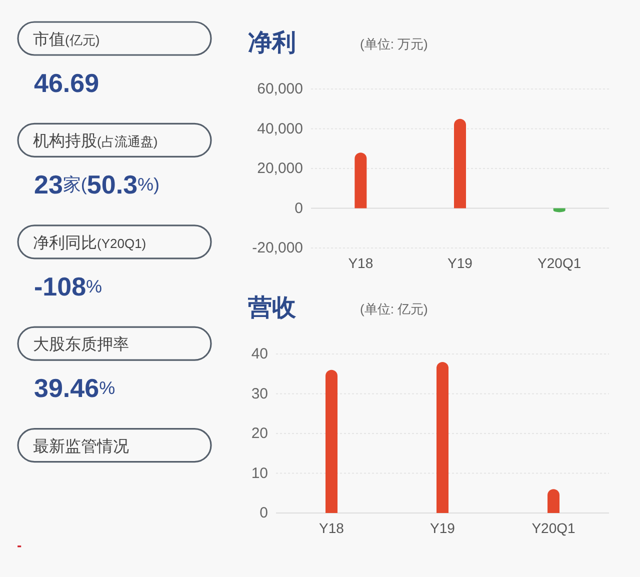 The width and height of the screenshot is (640, 577). Describe the element at coordinates (272, 43) in the screenshot. I see `chart-title: 净利` at that location.